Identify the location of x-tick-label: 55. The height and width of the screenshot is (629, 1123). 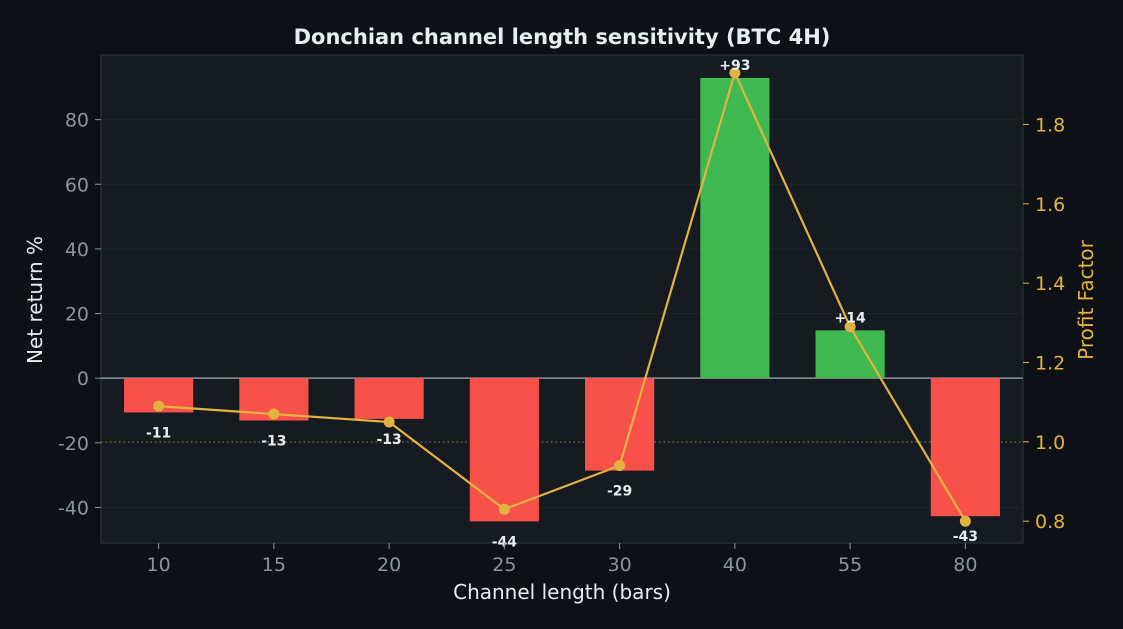
(850, 565).